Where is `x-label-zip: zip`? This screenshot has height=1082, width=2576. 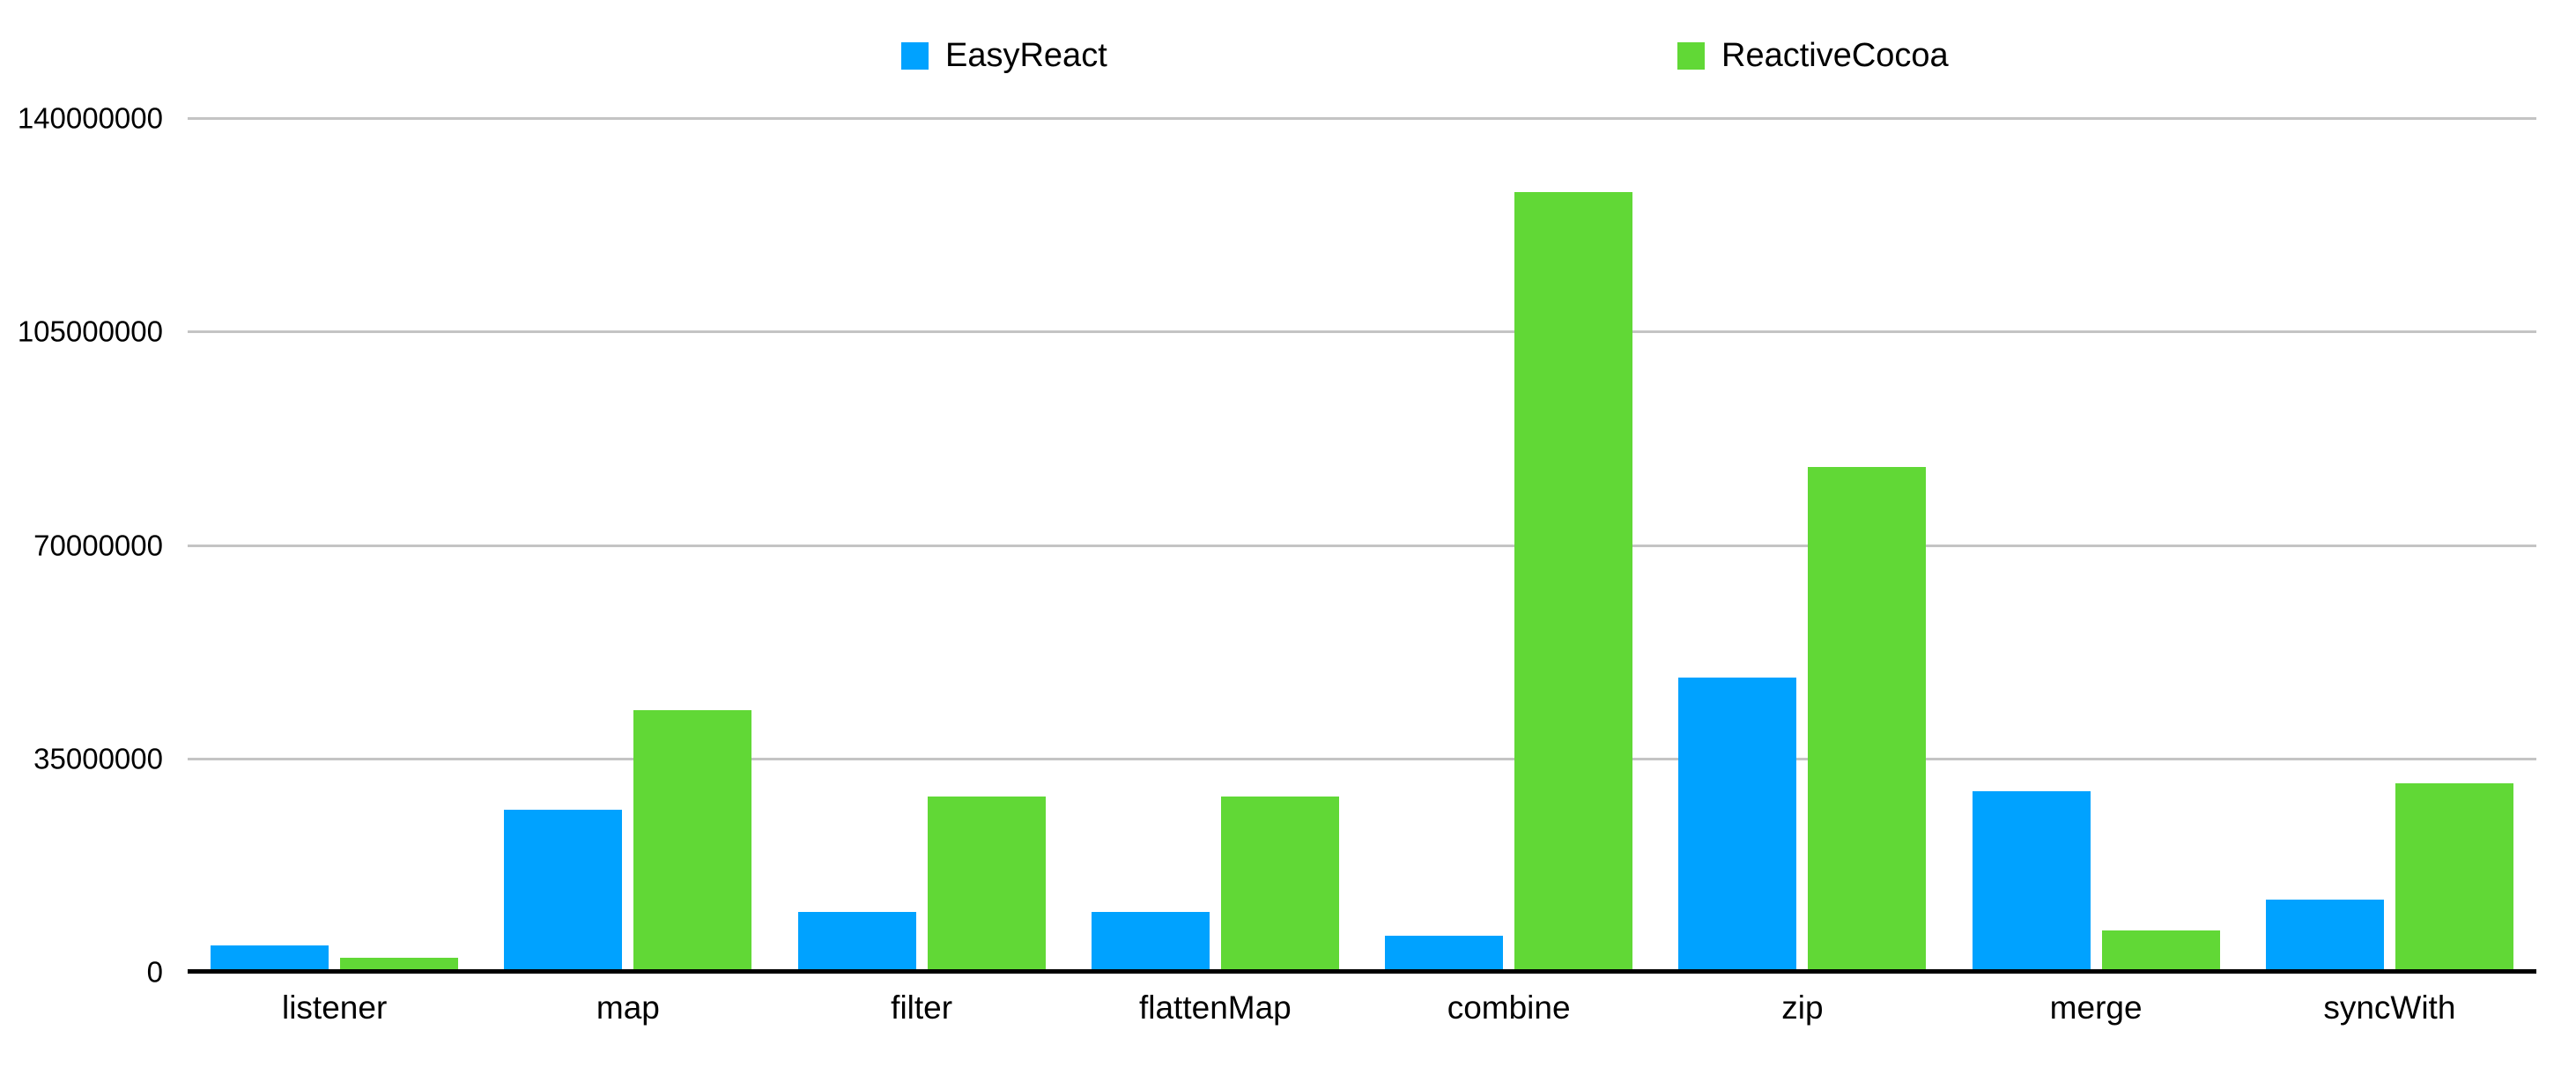 x-label-zip: zip is located at coordinates (1803, 1007).